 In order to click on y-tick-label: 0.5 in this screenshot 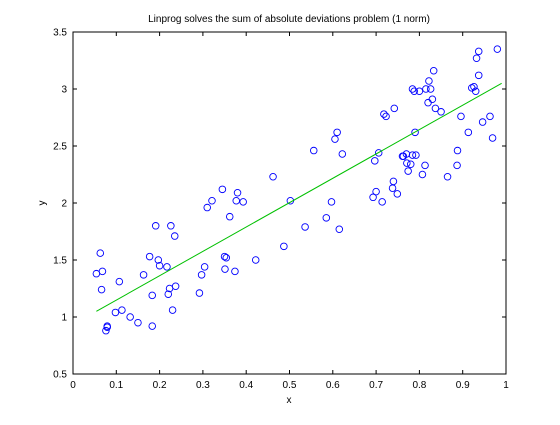, I will do `click(60, 375)`.